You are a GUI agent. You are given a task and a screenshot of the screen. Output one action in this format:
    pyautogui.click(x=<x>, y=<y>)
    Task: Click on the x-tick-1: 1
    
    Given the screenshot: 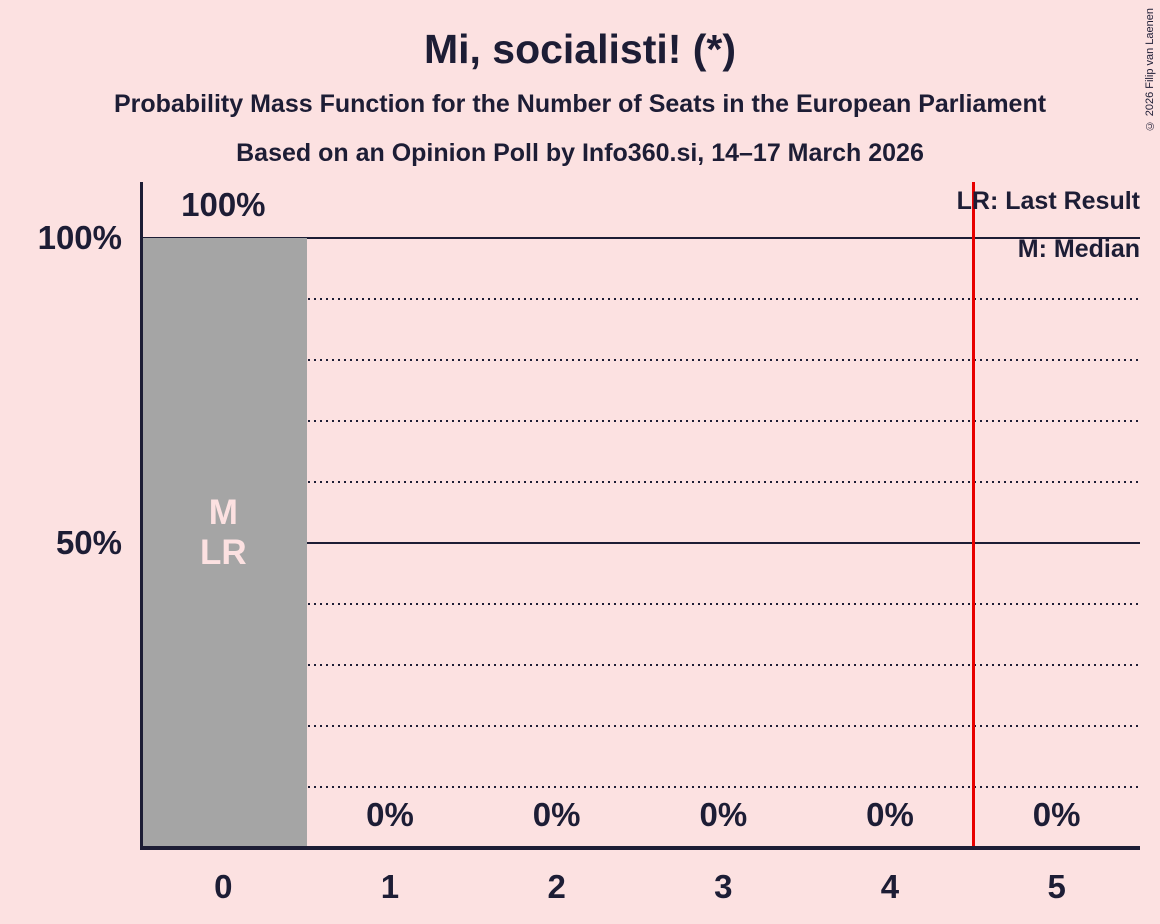 What is the action you would take?
    pyautogui.click(x=390, y=886)
    